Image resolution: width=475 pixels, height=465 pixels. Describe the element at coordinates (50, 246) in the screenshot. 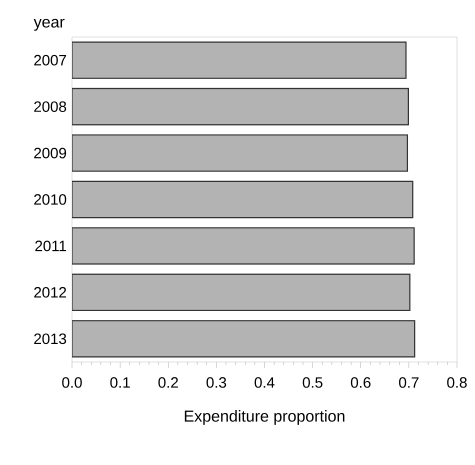

I see `y-tick-label: 2011` at that location.